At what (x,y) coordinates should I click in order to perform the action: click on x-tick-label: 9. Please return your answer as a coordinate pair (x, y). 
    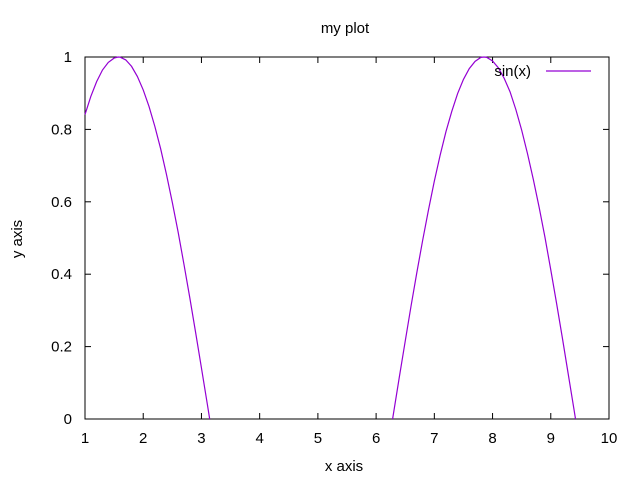
    Looking at the image, I should click on (551, 438).